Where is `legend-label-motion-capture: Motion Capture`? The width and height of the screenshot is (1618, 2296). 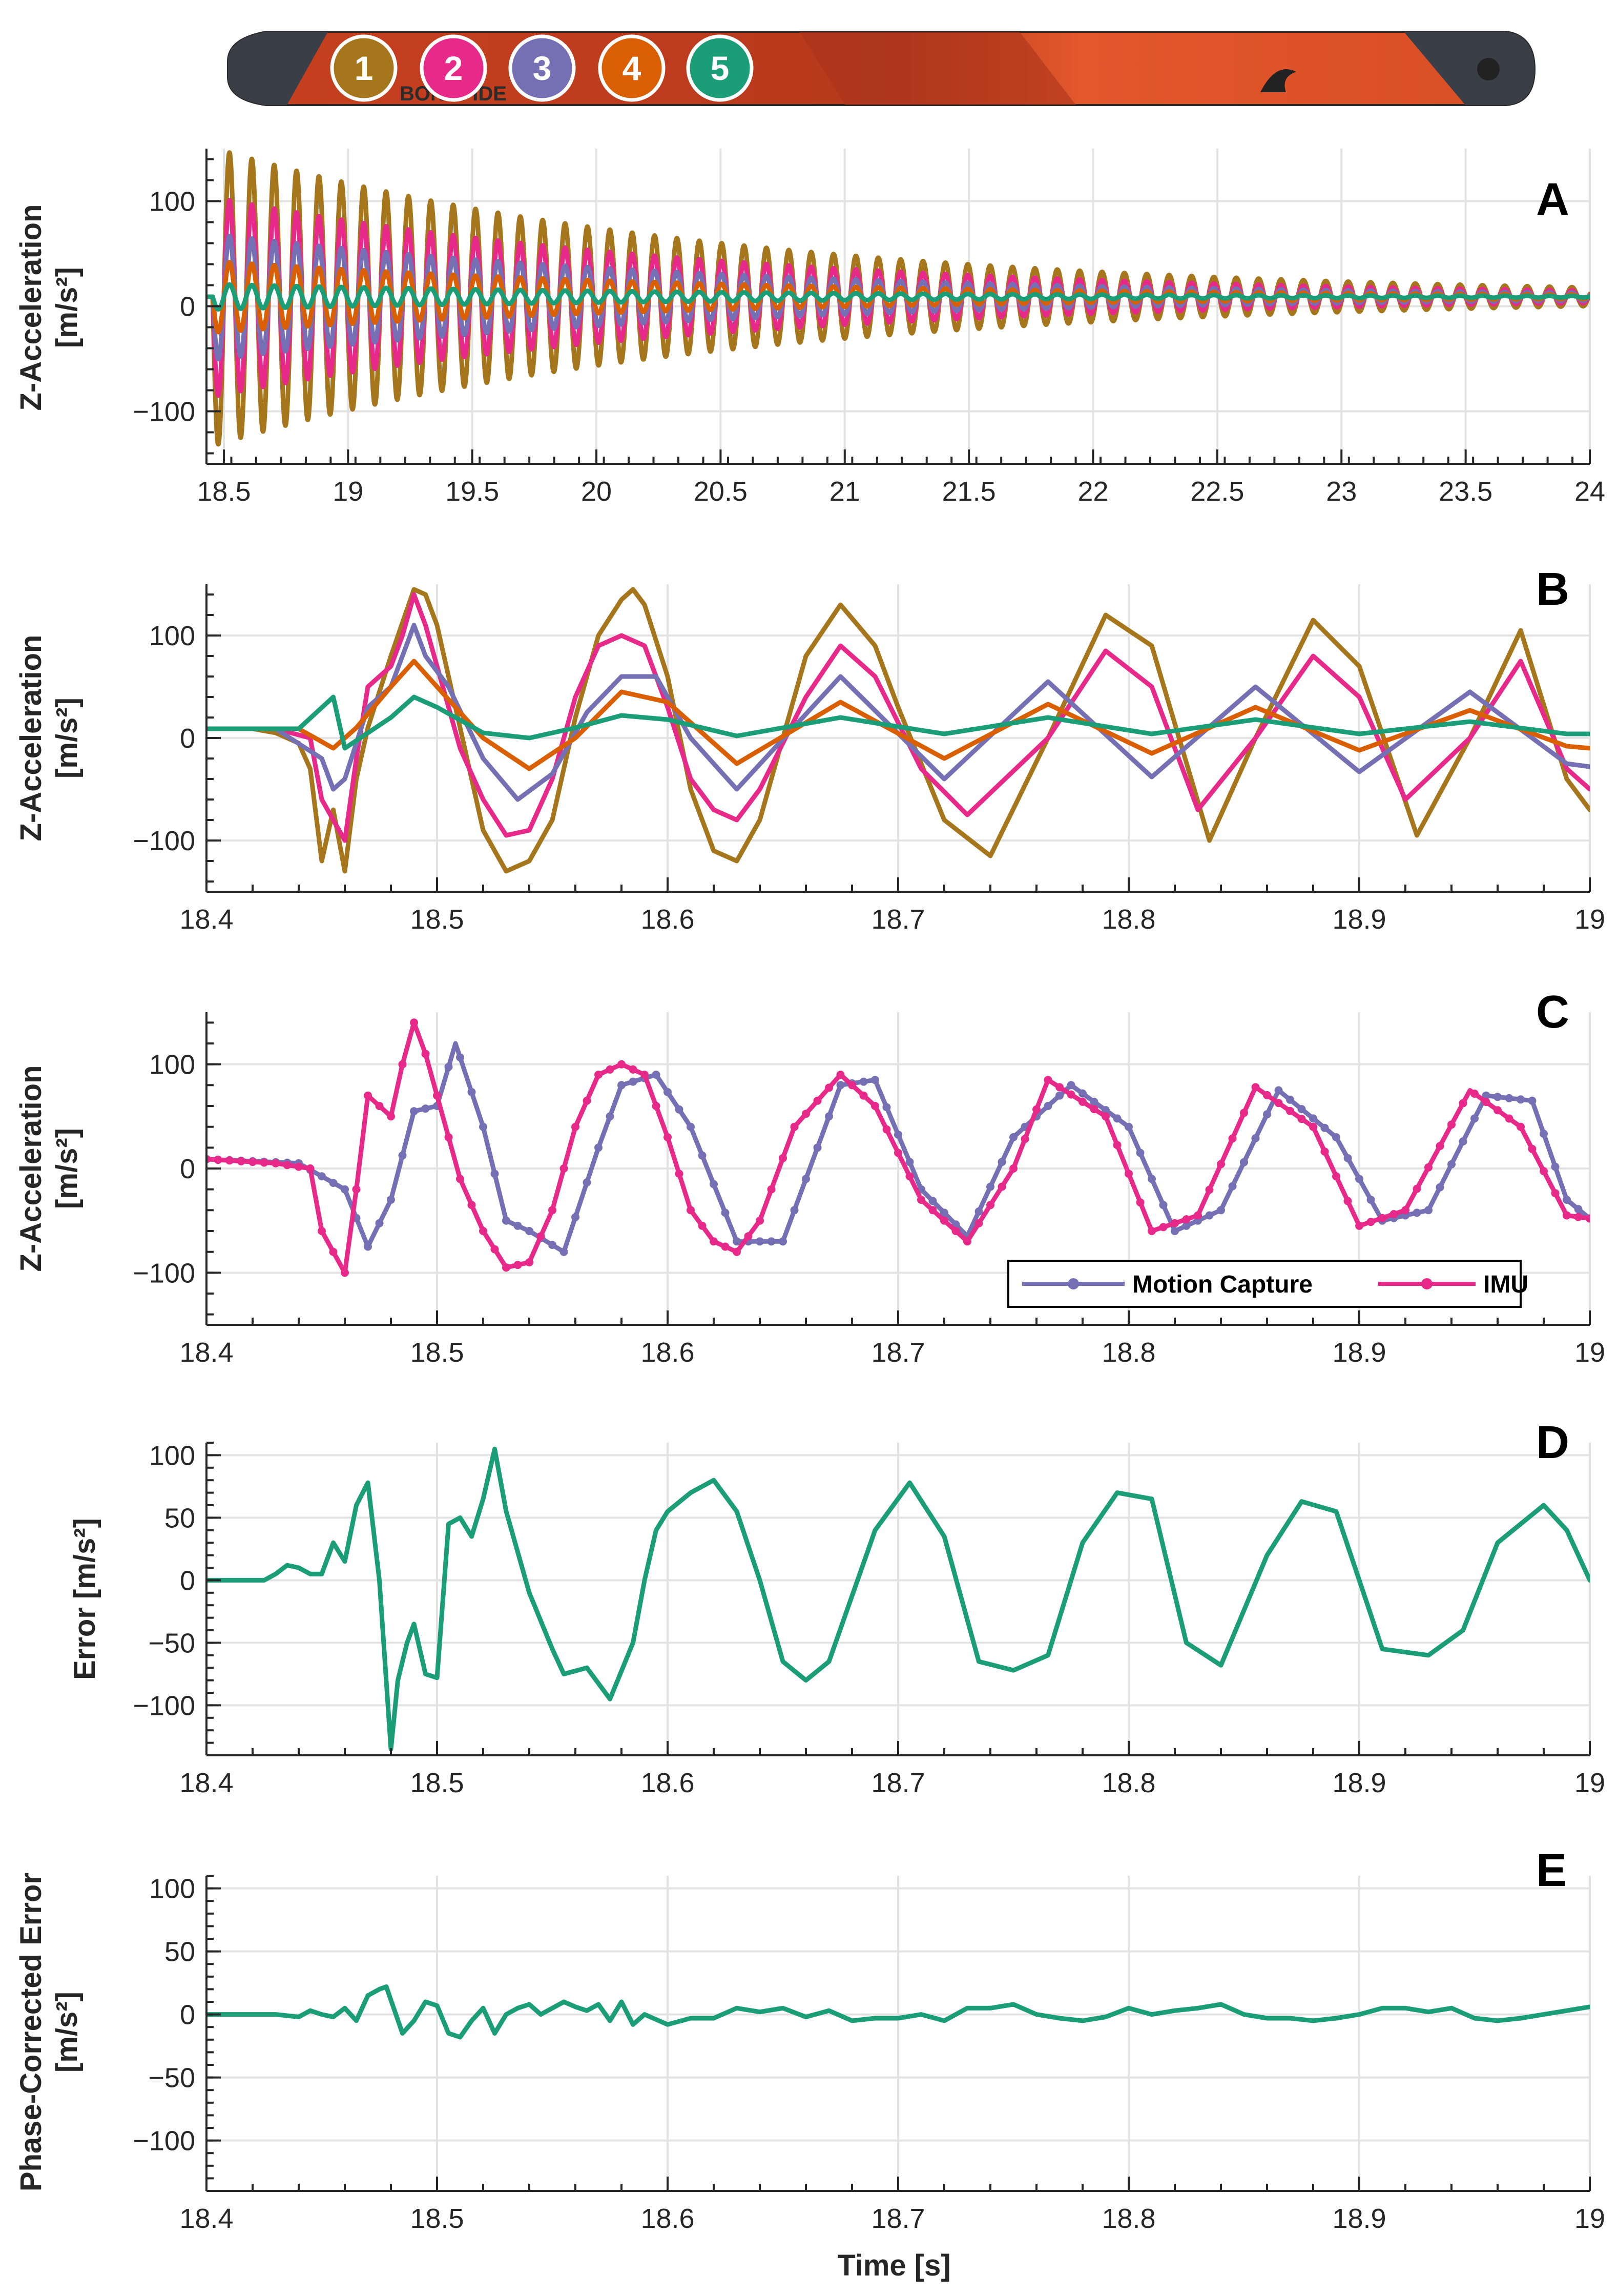 legend-label-motion-capture: Motion Capture is located at coordinates (1222, 1284).